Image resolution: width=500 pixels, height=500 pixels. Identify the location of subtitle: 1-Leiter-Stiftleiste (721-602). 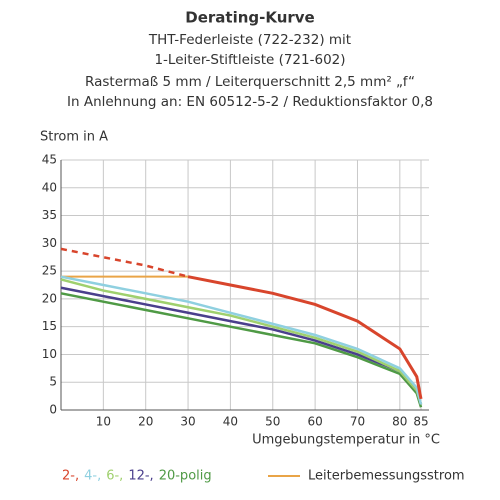
(249, 60).